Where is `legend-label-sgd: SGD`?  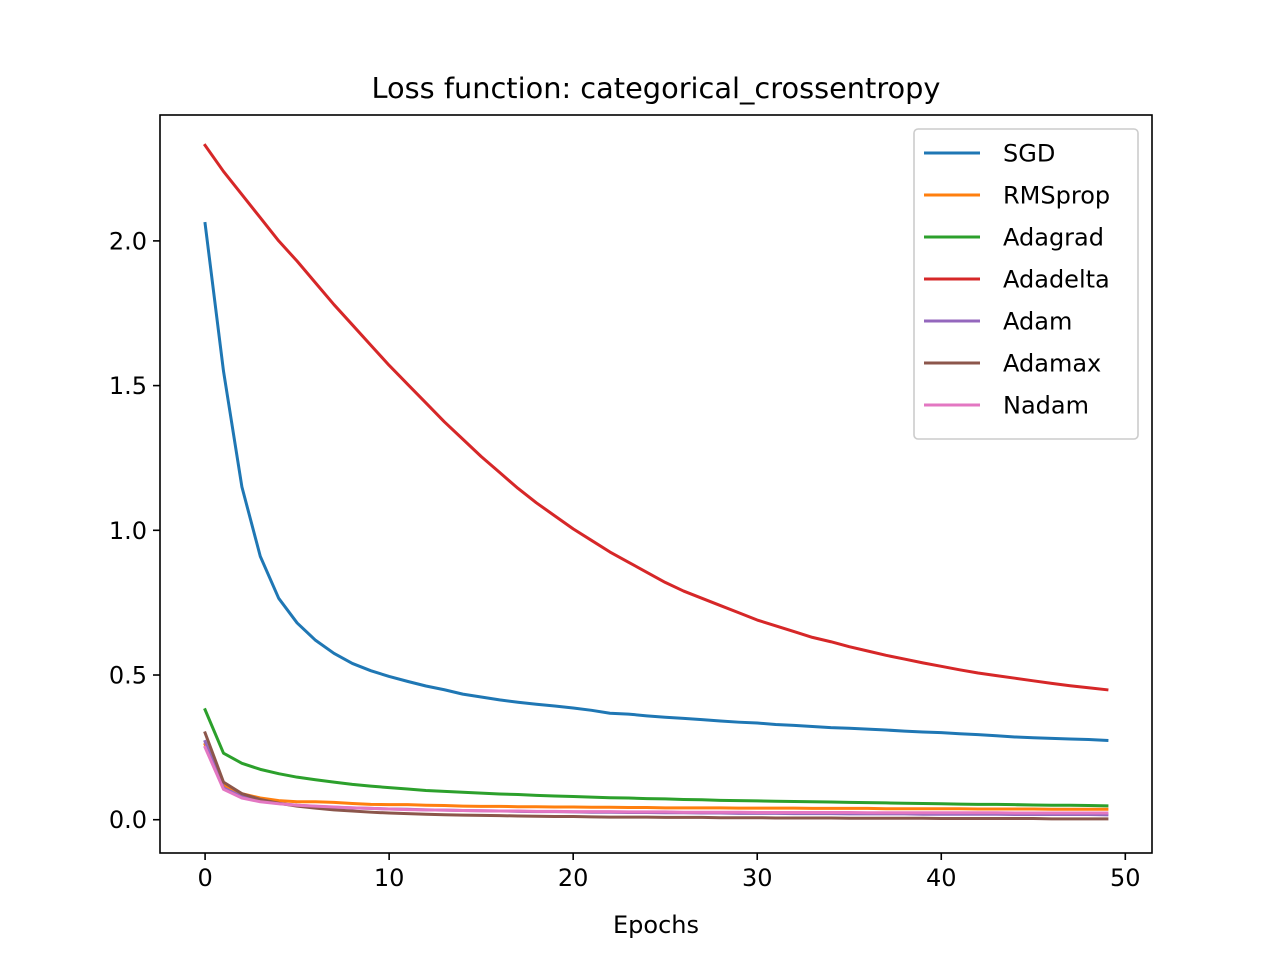 legend-label-sgd: SGD is located at coordinates (1029, 154).